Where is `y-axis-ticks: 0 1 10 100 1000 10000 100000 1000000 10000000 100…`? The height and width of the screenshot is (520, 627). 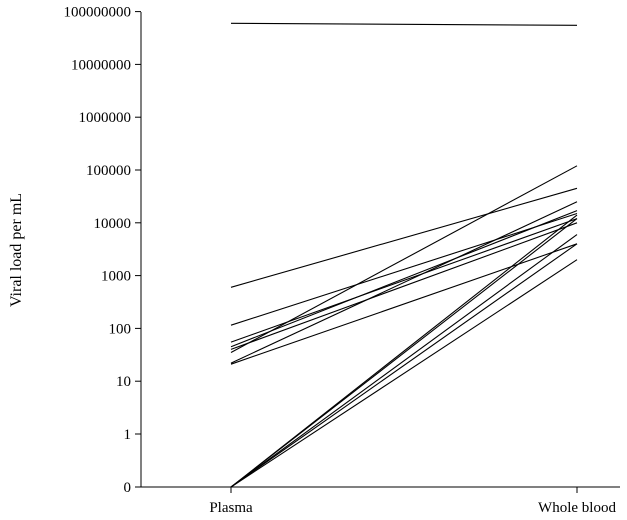
y-axis-ticks: 0 1 10 100 1000 10000 100000 1000000 10000000 100… is located at coordinates (102, 250).